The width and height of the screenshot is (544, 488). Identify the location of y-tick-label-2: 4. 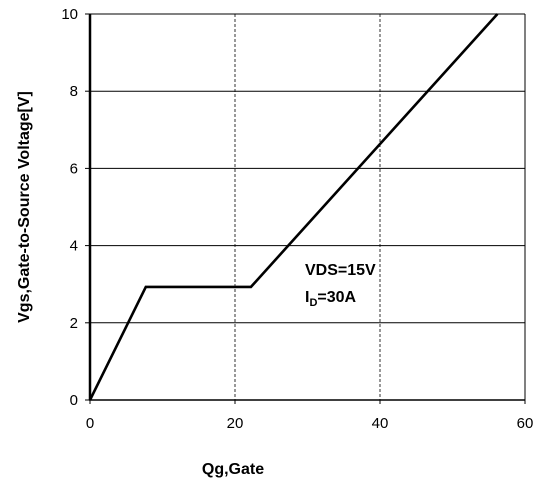
(74, 246).